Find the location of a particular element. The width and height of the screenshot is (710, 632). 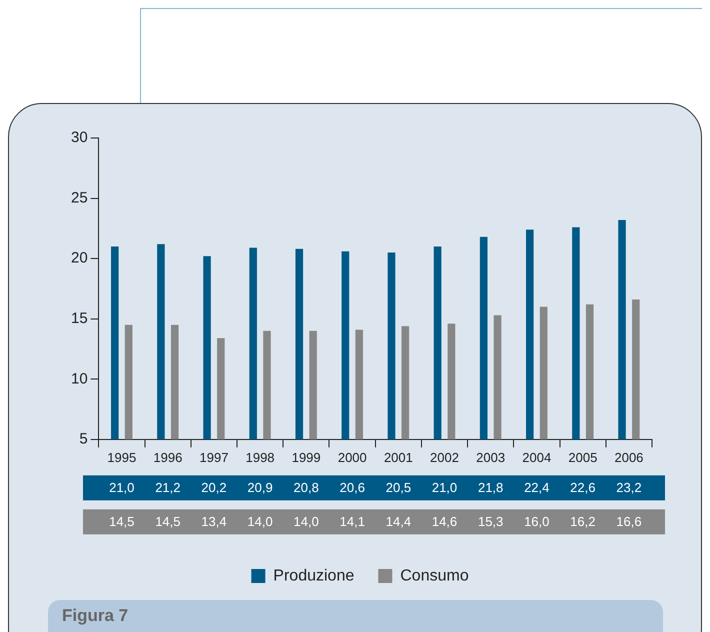

x-tick-label: 2006 is located at coordinates (629, 457).